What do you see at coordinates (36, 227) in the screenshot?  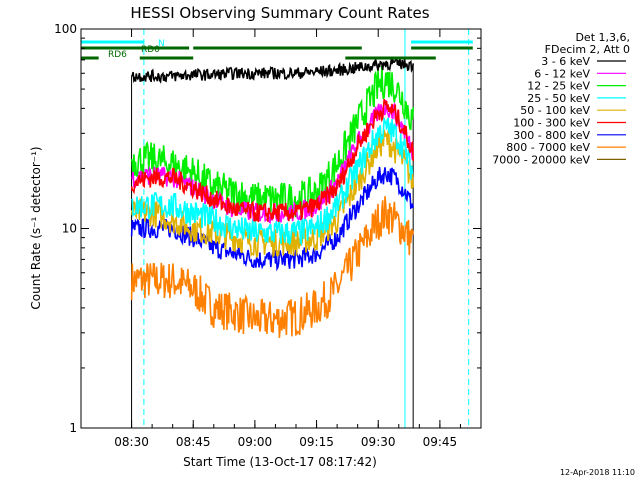 I see `y-axis-label: Count Rate (s⁻¹ detector⁻¹)` at bounding box center [36, 227].